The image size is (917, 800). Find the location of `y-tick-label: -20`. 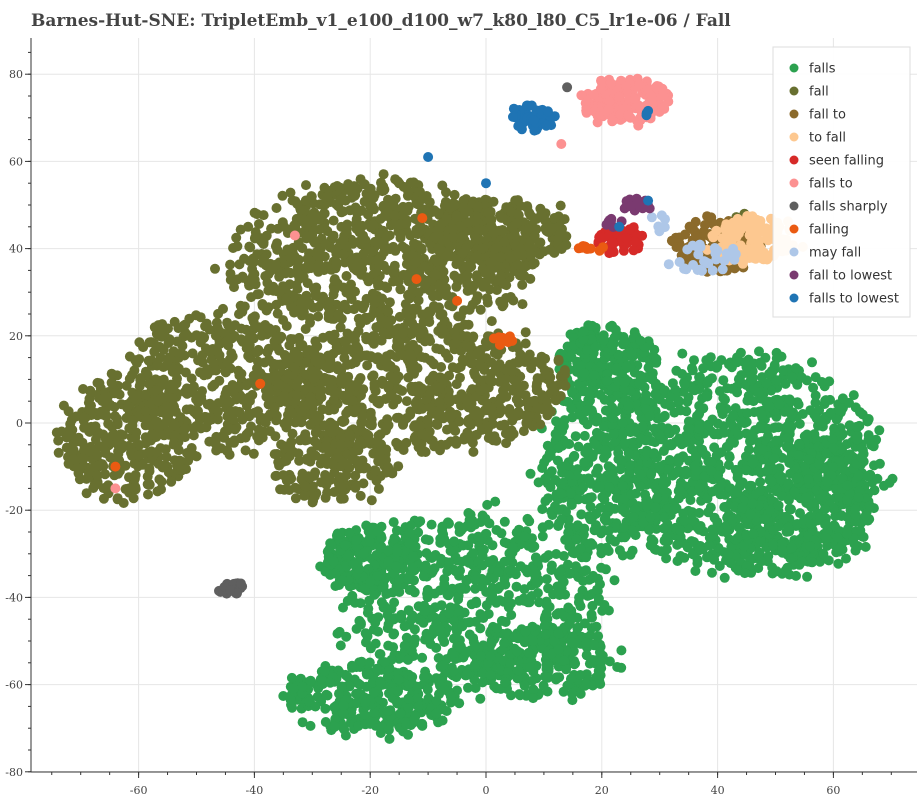

y-tick-label: -20 is located at coordinates (14, 510).